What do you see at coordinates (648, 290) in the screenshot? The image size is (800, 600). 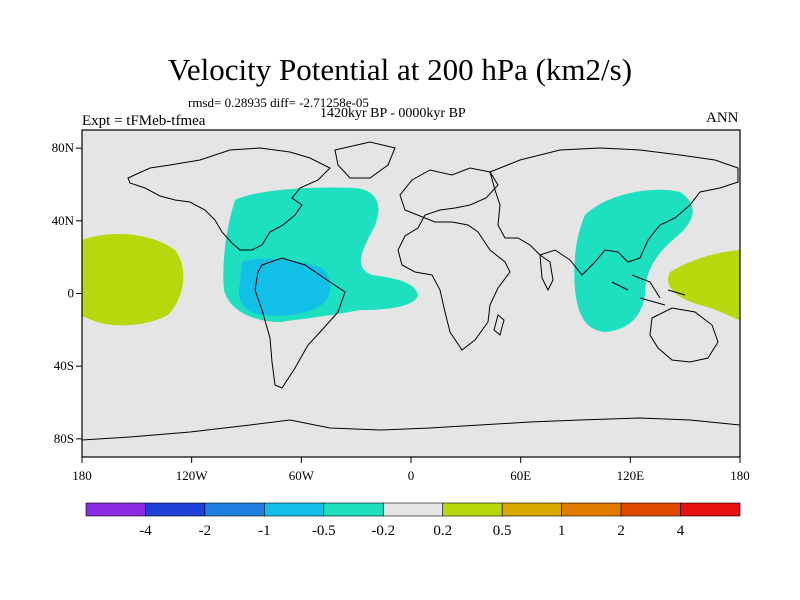 I see `maritime-islands-coast` at bounding box center [648, 290].